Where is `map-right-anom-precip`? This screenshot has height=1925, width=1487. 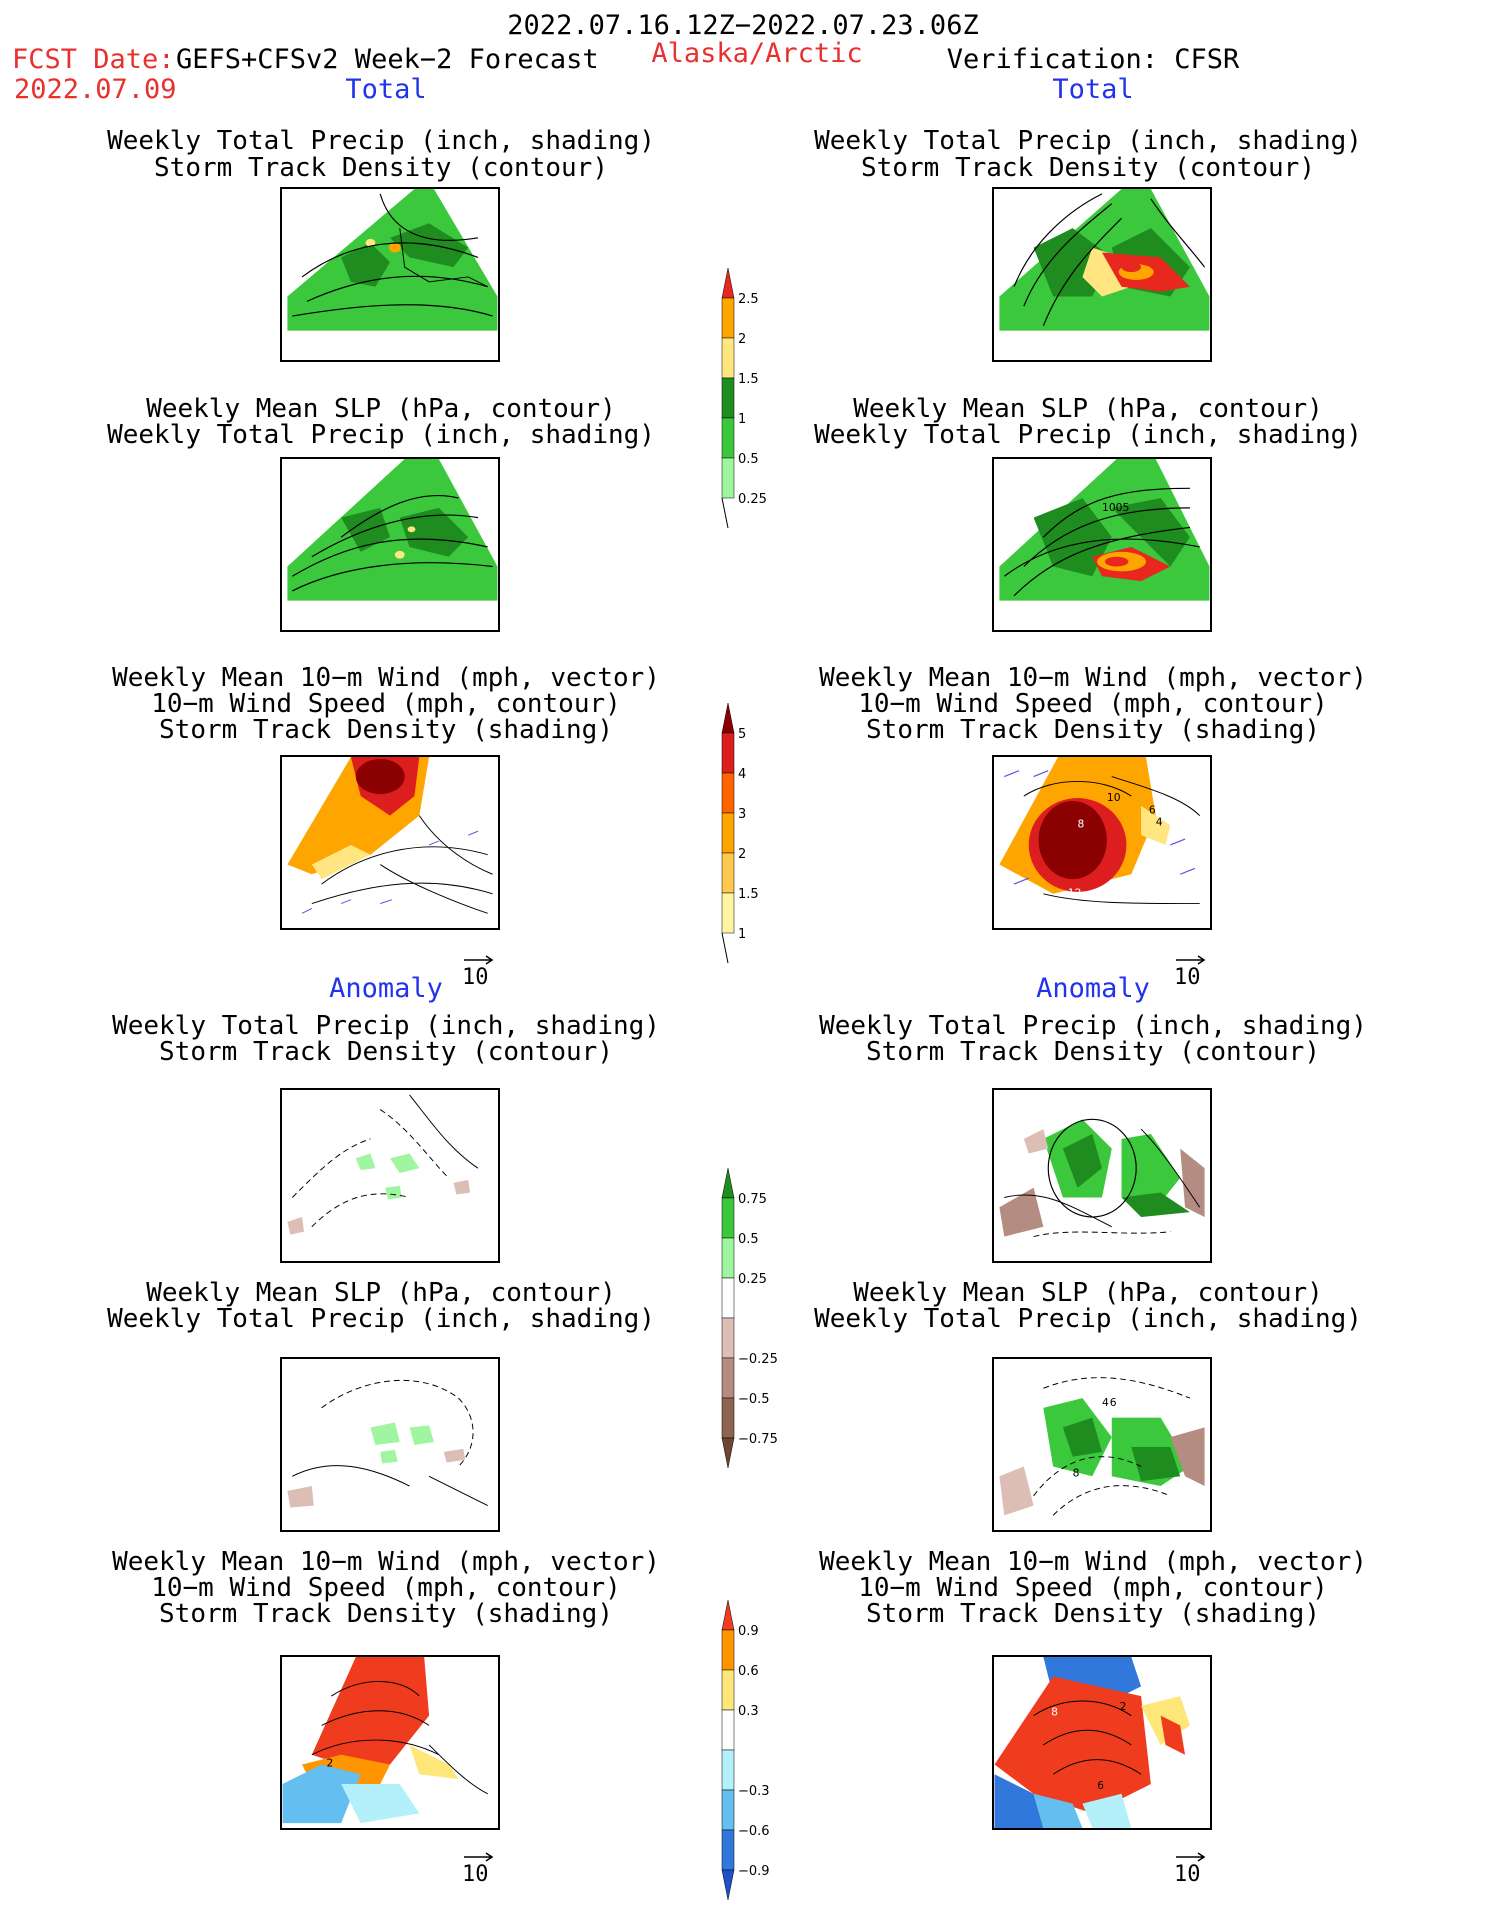 map-right-anom-precip is located at coordinates (1102, 1175).